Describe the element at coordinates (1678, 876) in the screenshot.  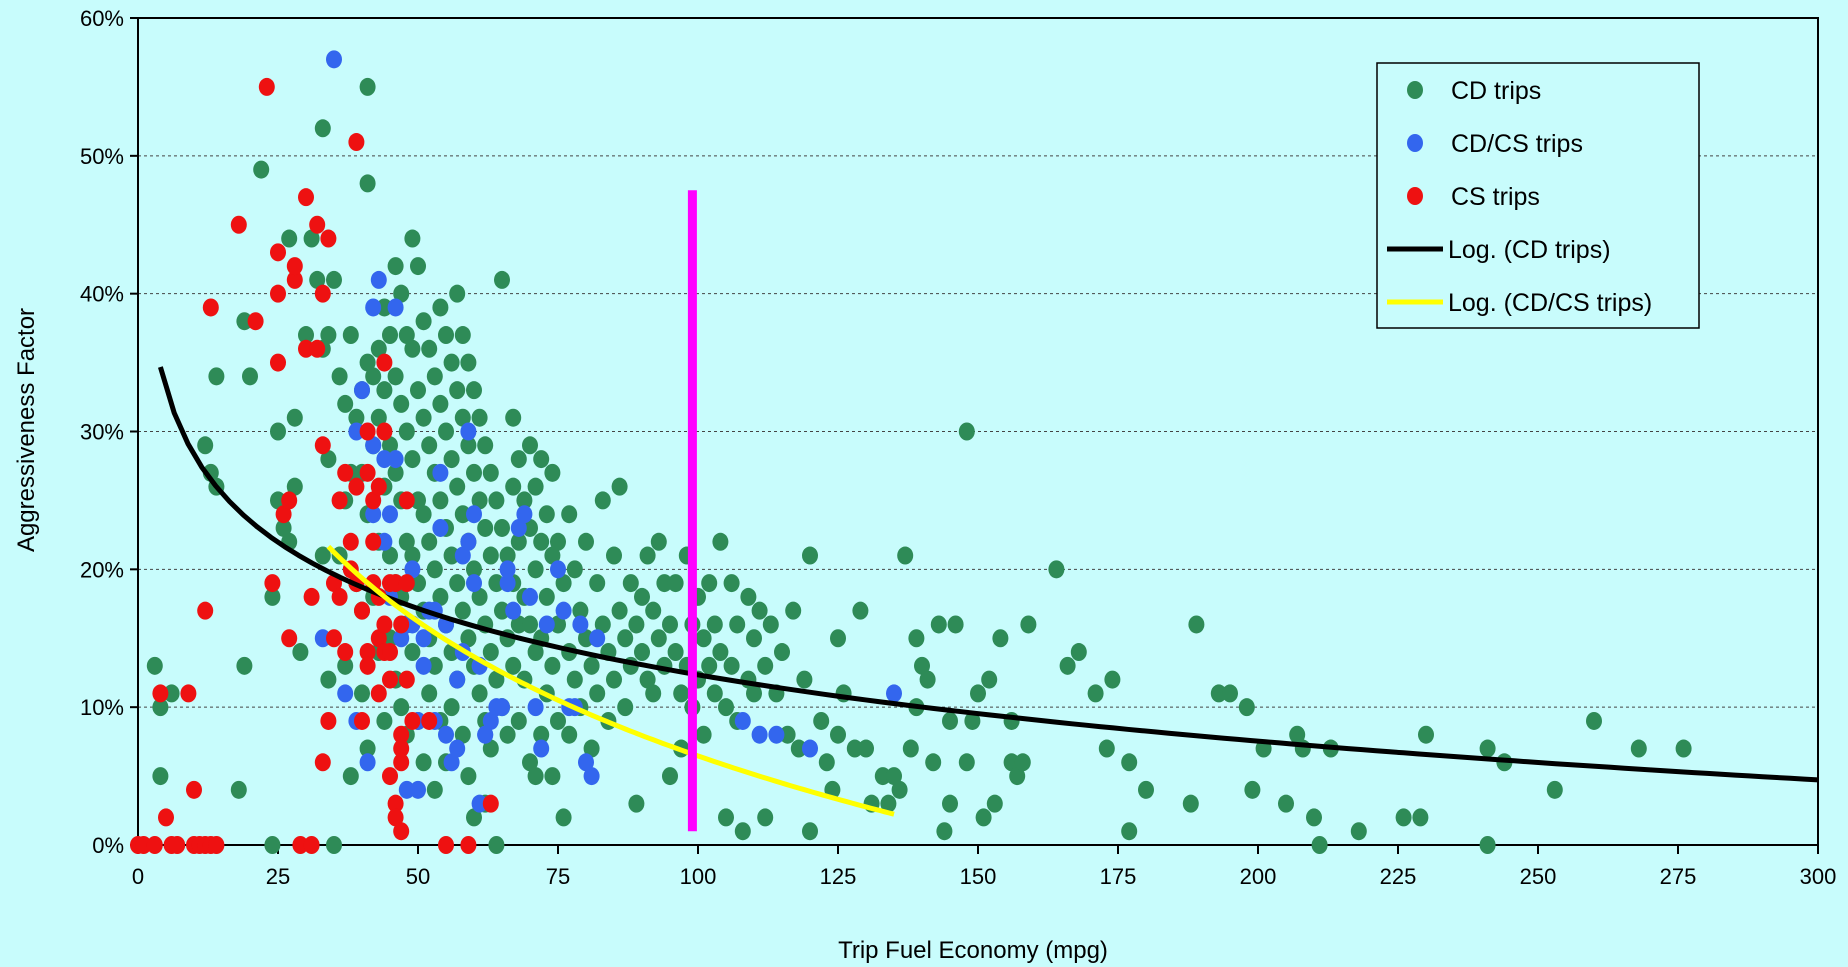
I see `x-tick-label: 275` at that location.